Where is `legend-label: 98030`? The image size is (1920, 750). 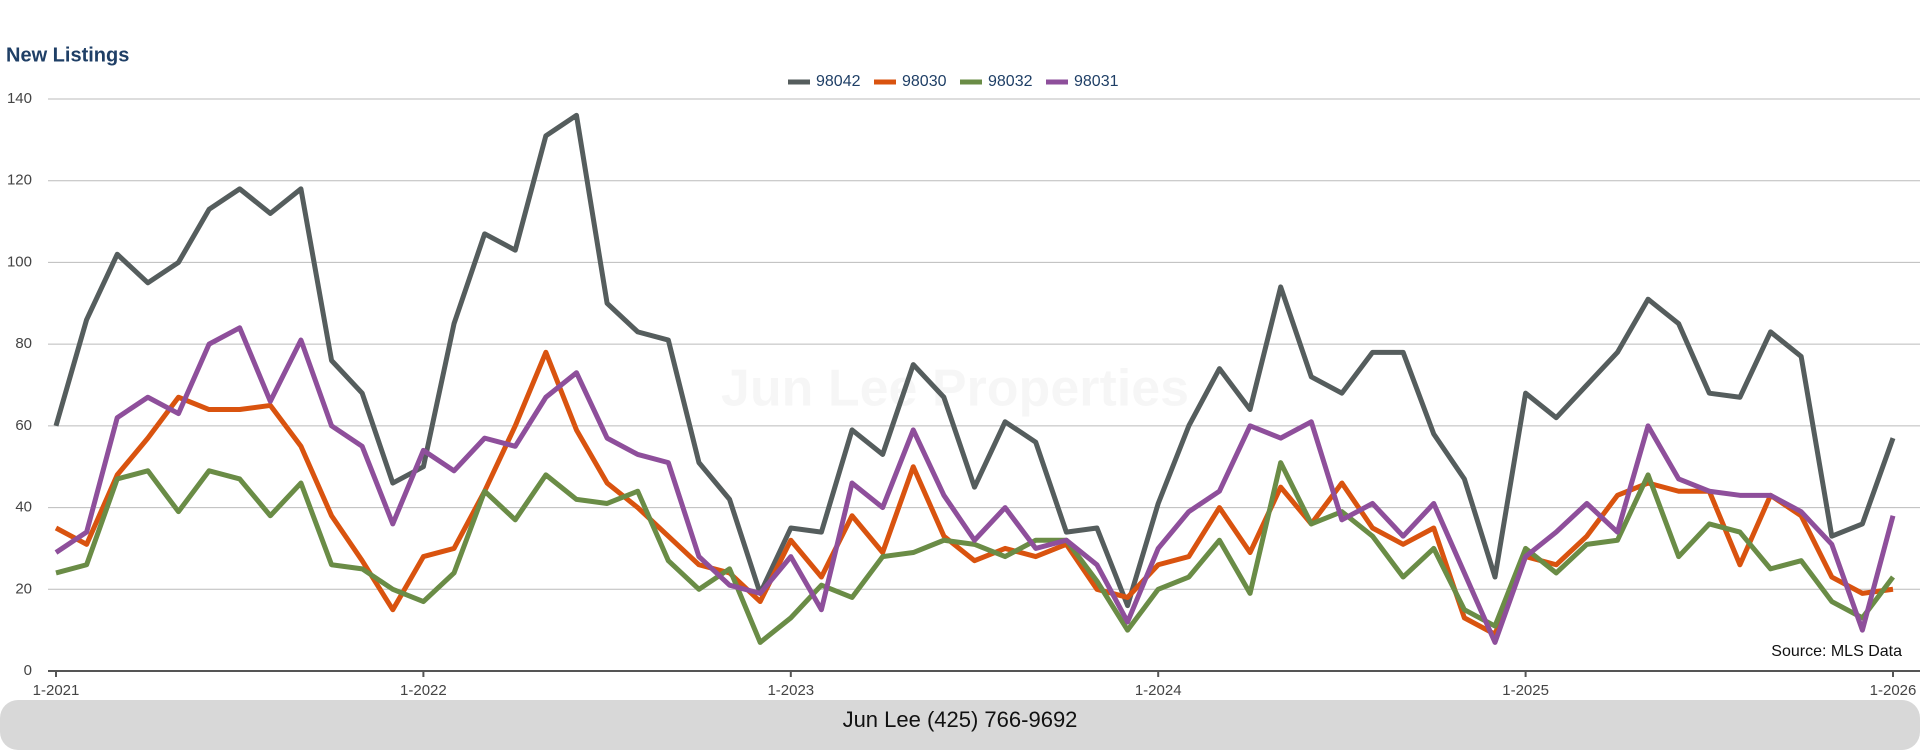 legend-label: 98030 is located at coordinates (924, 81).